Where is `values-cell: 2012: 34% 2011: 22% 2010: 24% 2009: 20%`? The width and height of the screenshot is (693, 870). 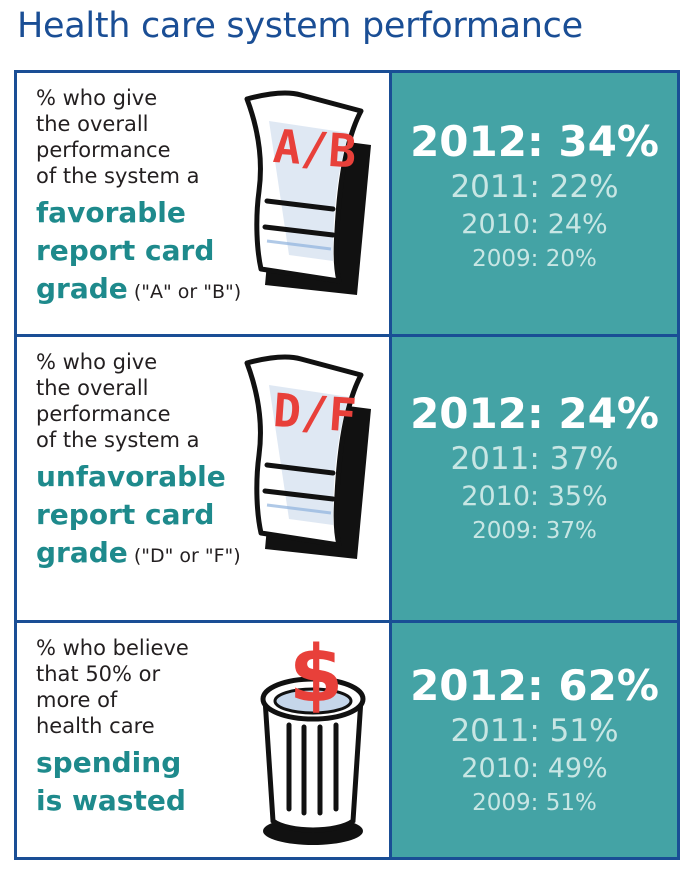 values-cell: 2012: 34% 2011: 22% 2010: 24% 2009: 20% is located at coordinates (534, 203).